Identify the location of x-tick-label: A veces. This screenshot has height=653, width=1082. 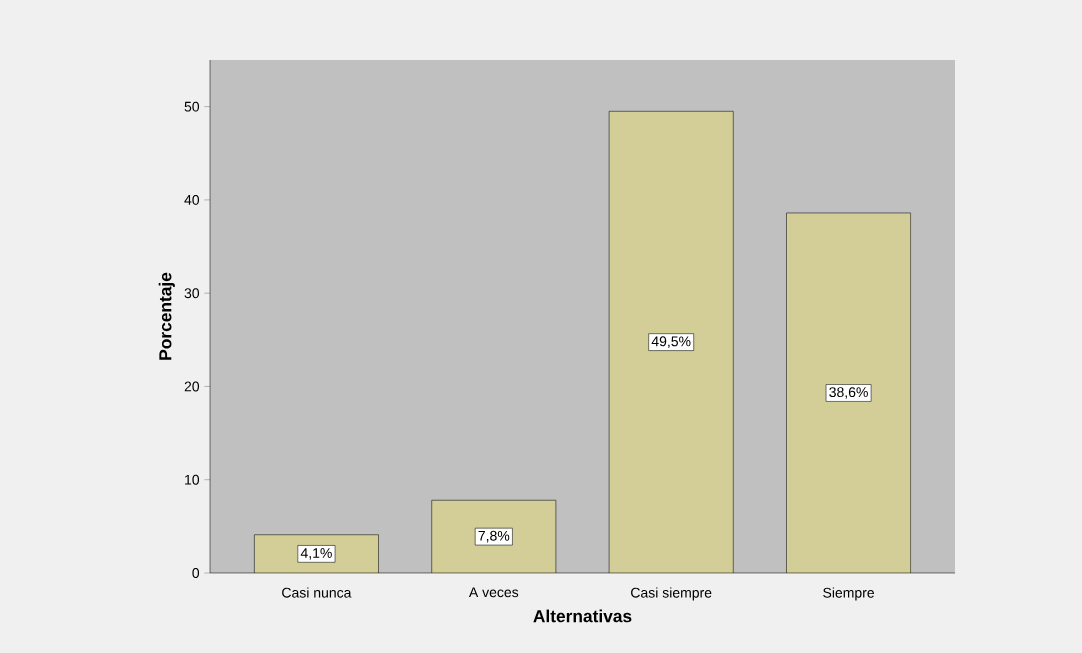
(493, 592).